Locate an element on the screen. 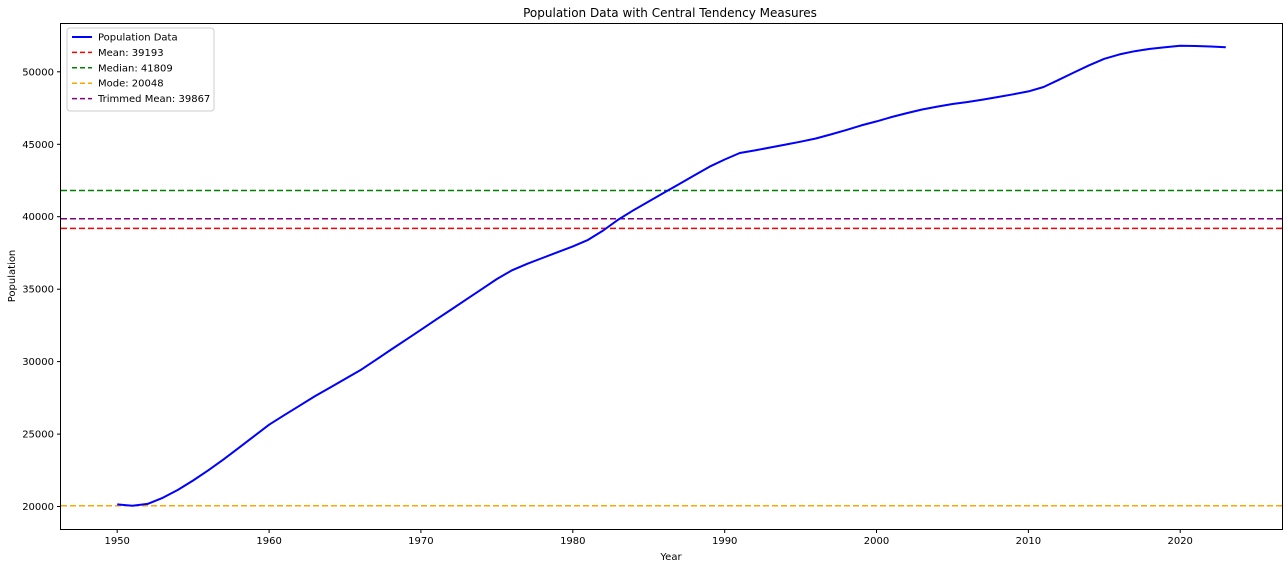 Image resolution: width=1288 pixels, height=568 pixels. x-tick-label-0: 1950 is located at coordinates (116, 541).